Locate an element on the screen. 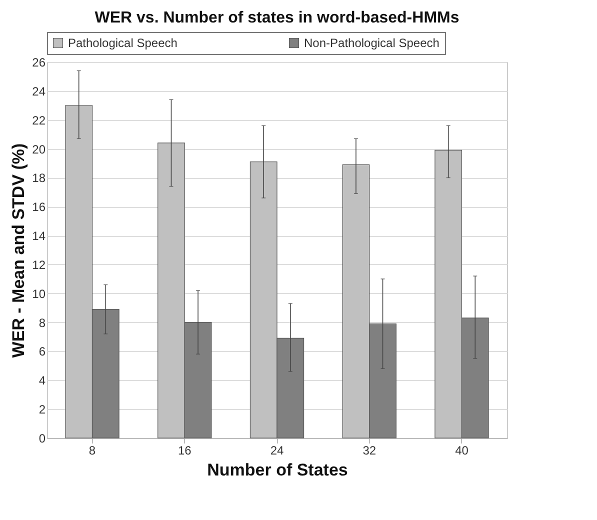  y-tick-label: 16 is located at coordinates (39, 207).